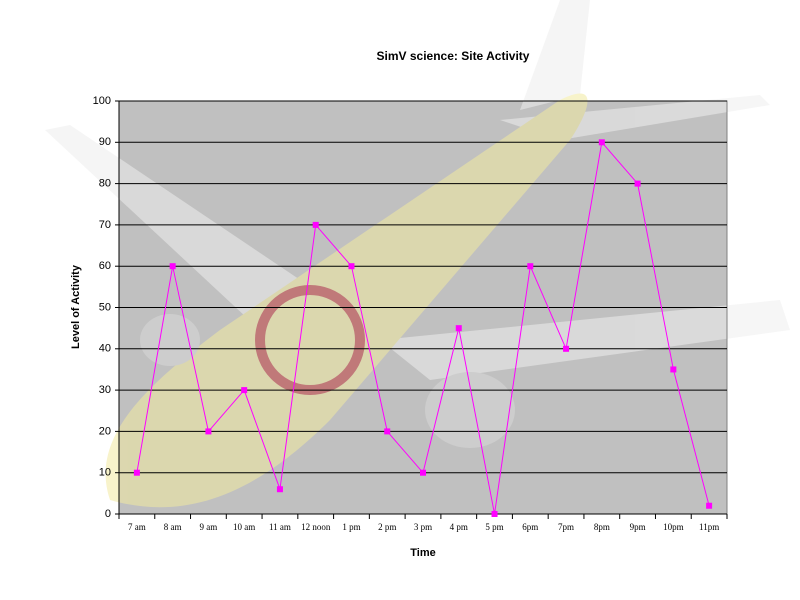 This screenshot has height=600, width=800. Describe the element at coordinates (459, 527) in the screenshot. I see `x-tick-label: 4 pm` at that location.